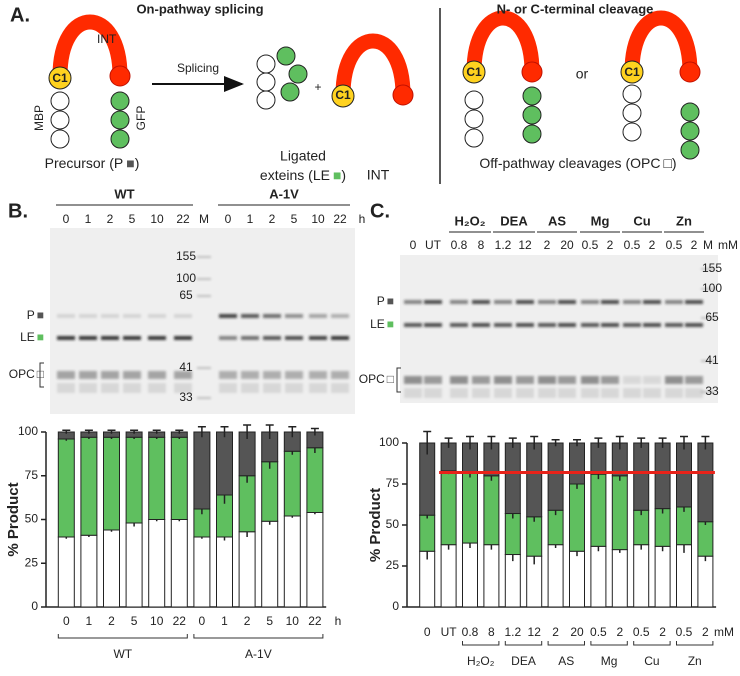 This screenshot has height=676, width=740. Describe the element at coordinates (157, 219) in the screenshot. I see `lane-label: 10` at that location.